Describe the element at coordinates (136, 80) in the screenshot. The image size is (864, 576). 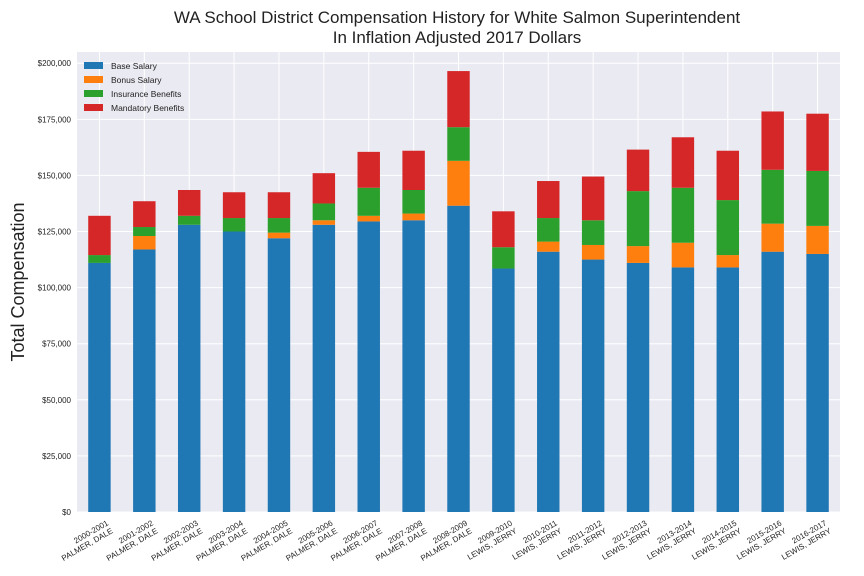
I see `legend-label: Bonus Salary` at that location.